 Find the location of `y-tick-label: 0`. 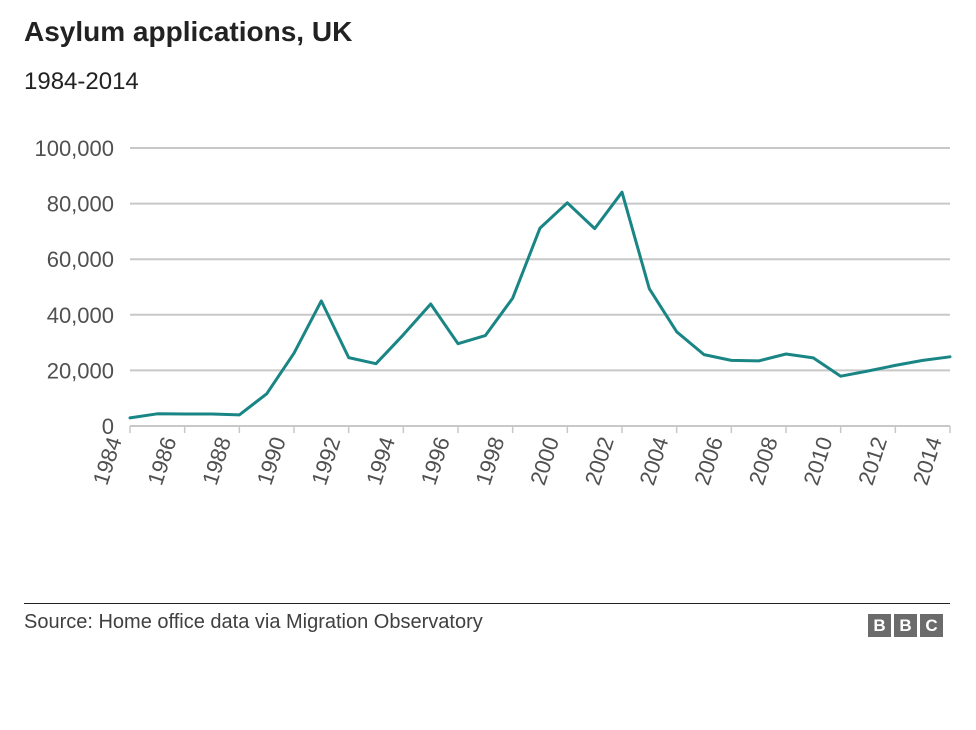

y-tick-label: 0 is located at coordinates (108, 426).